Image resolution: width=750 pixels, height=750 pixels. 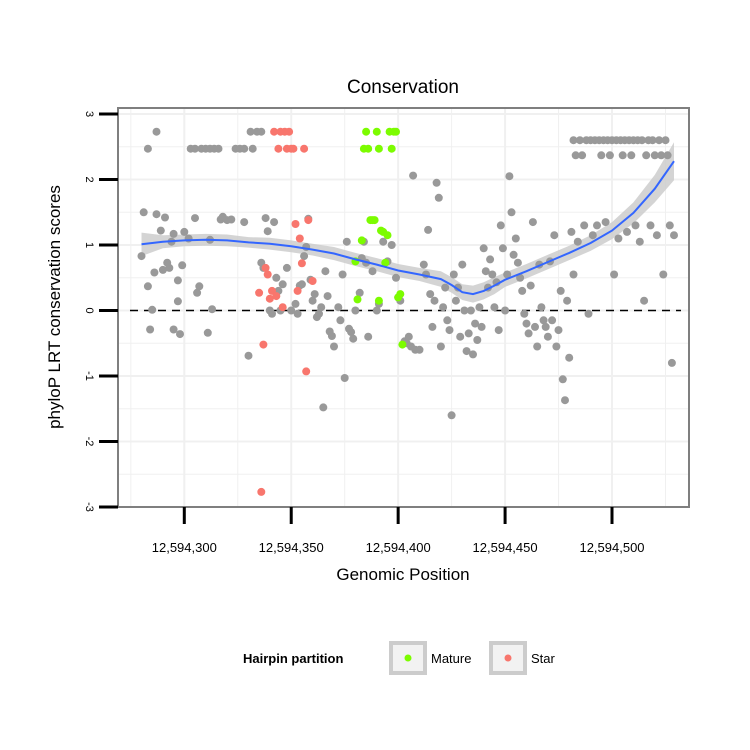 I want to click on legend-item-mature: Mature, so click(x=430, y=658).